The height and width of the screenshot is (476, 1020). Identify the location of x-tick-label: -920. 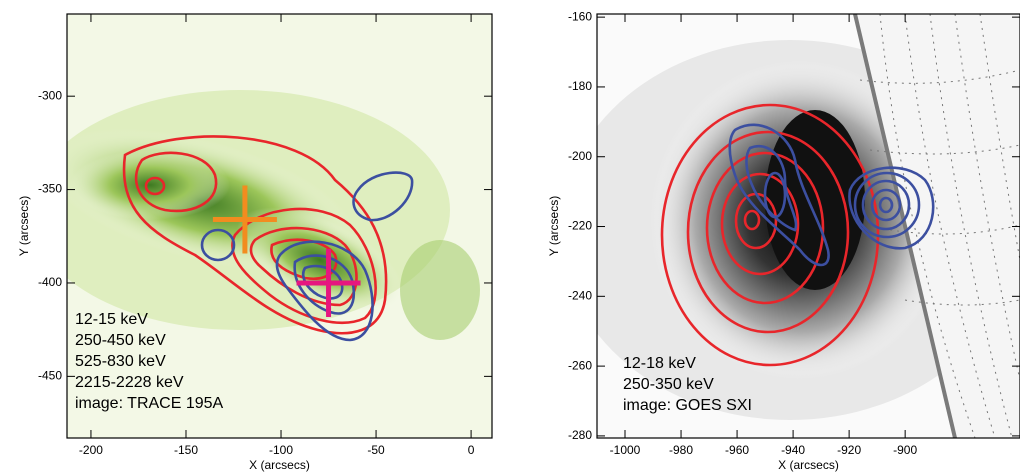
(849, 450).